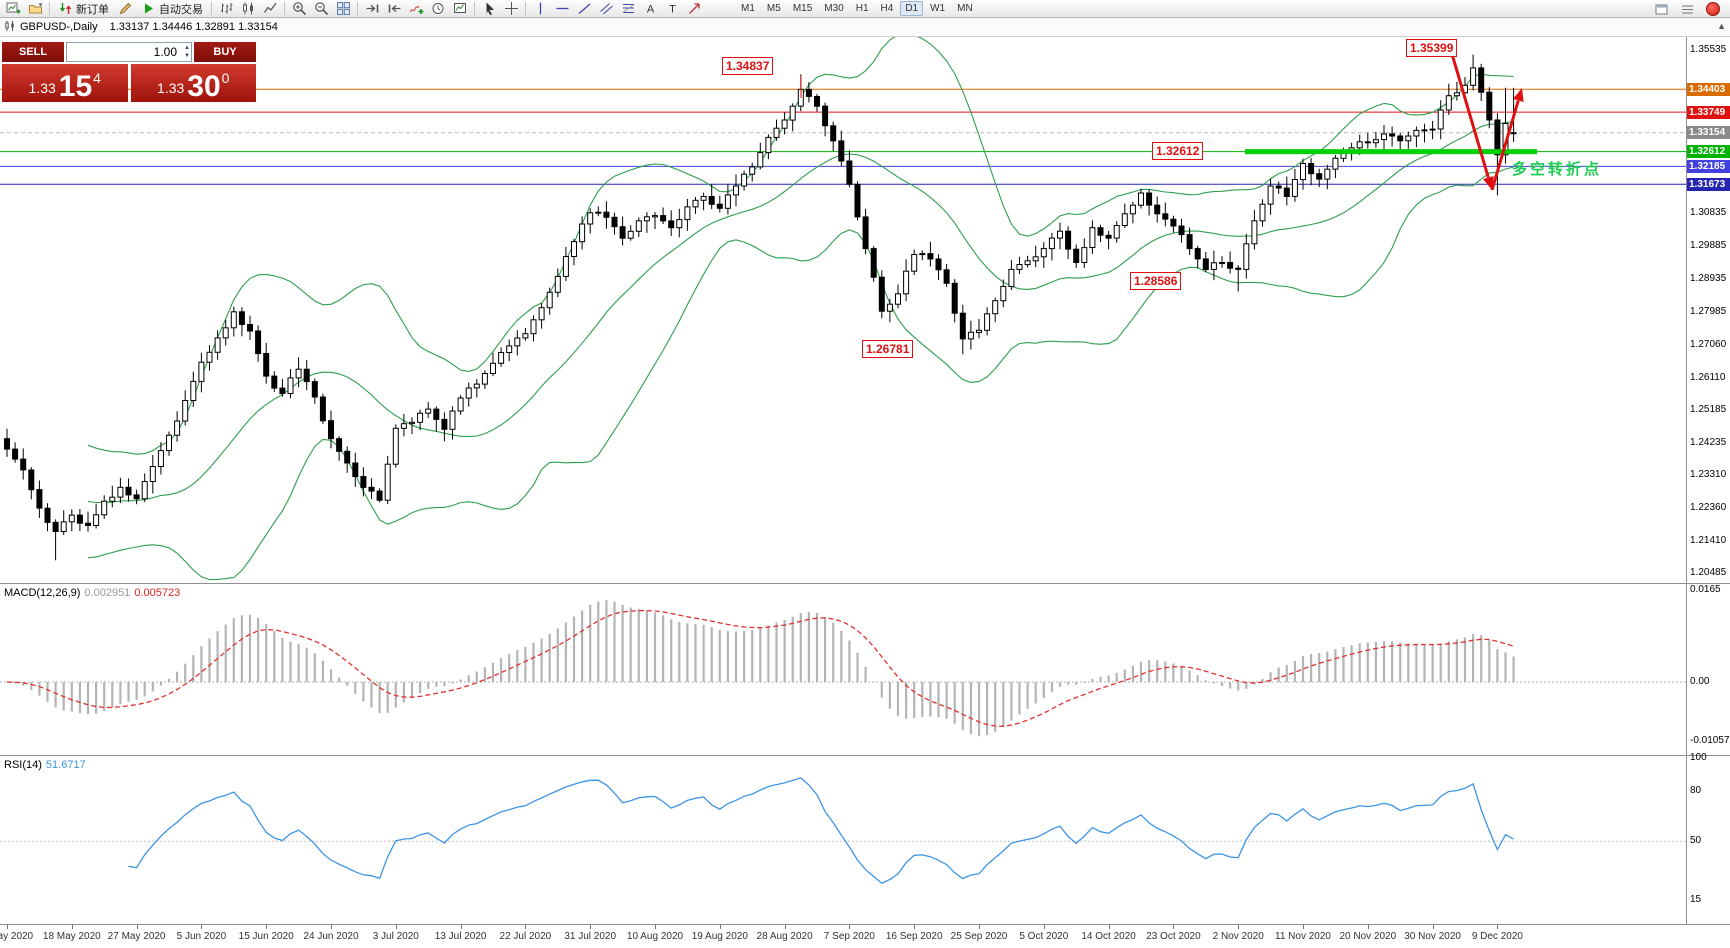 This screenshot has width=1730, height=948. I want to click on vertical-line-icon, so click(540, 9).